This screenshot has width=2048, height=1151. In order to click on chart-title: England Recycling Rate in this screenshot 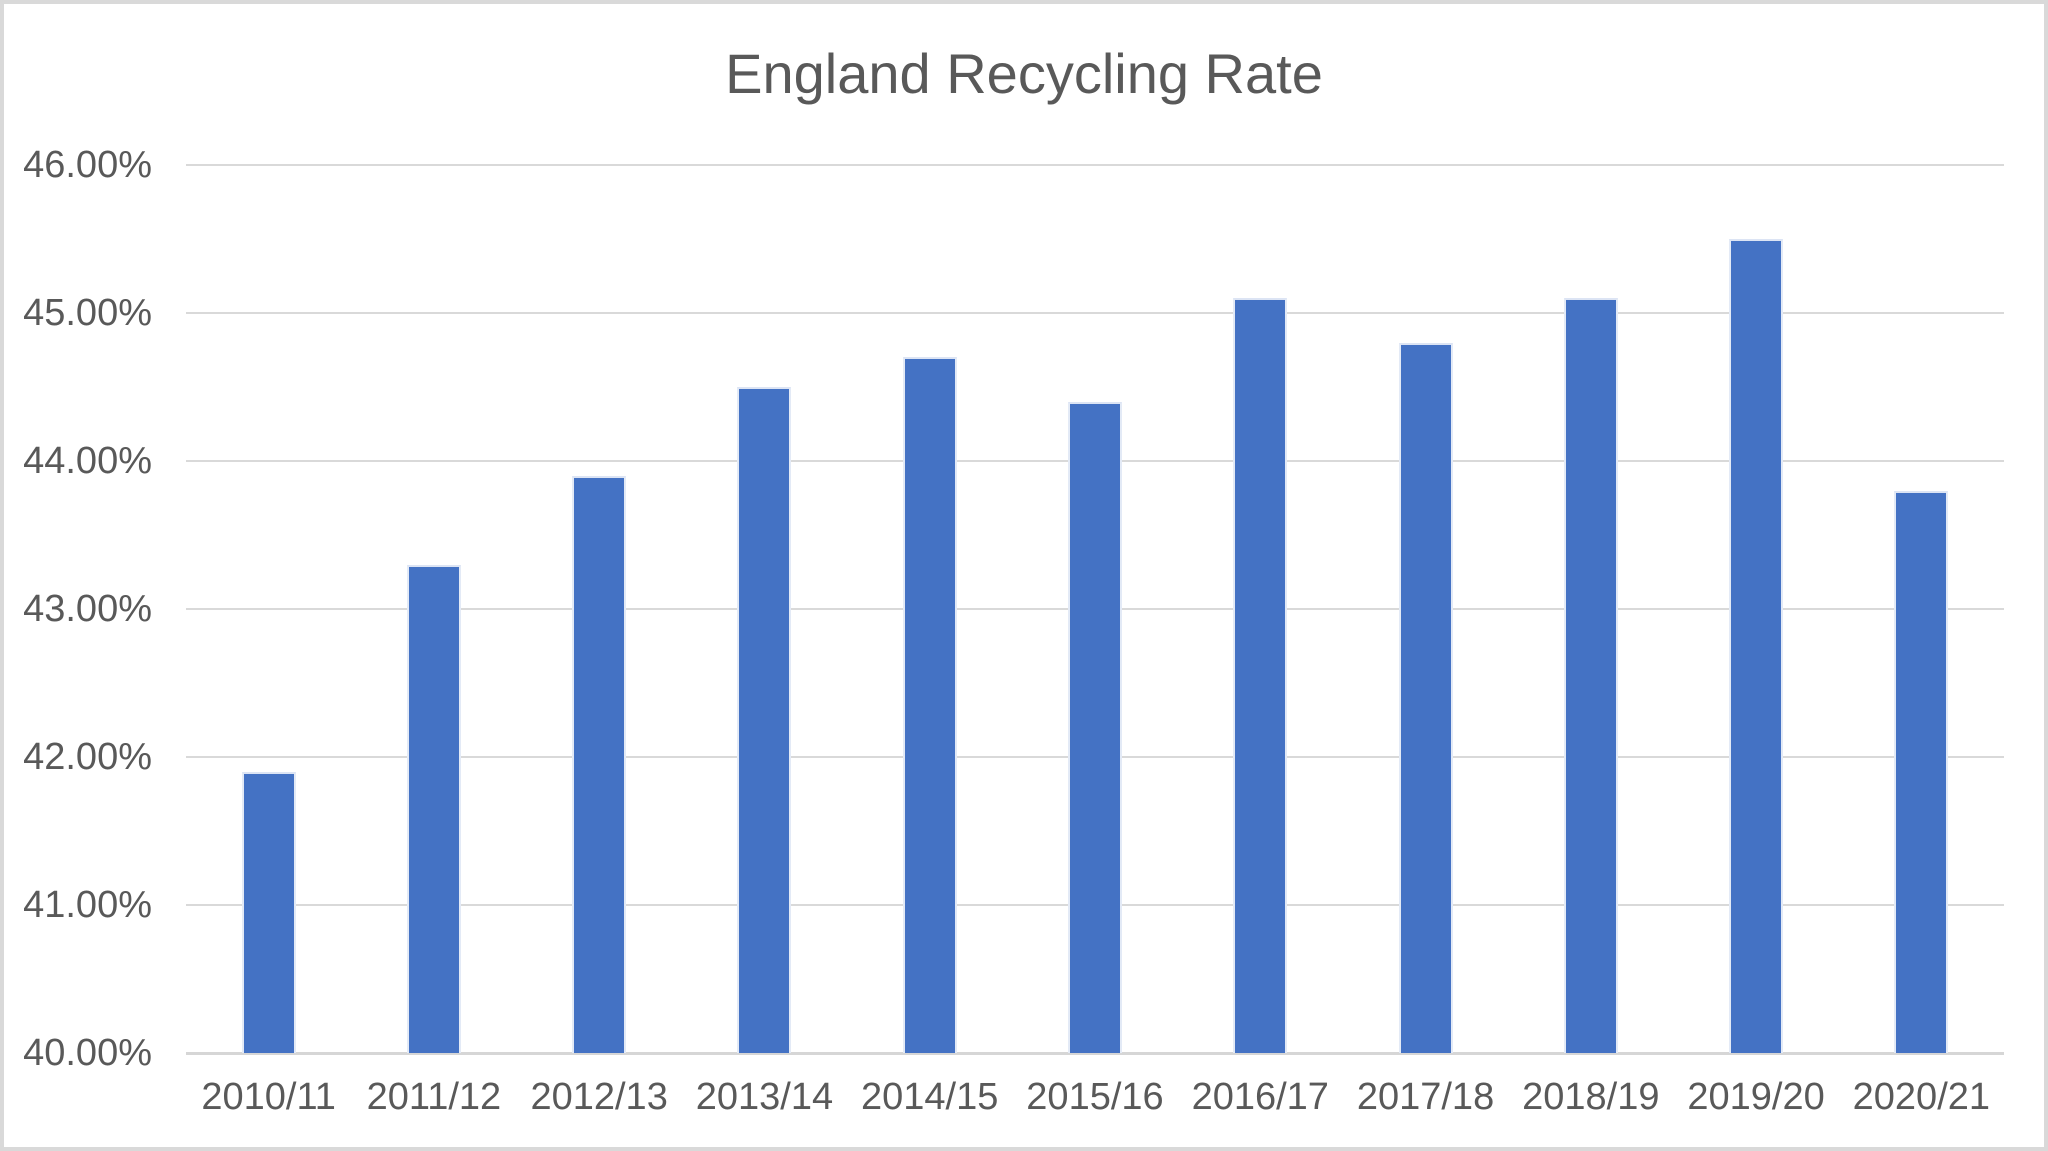, I will do `click(1024, 73)`.